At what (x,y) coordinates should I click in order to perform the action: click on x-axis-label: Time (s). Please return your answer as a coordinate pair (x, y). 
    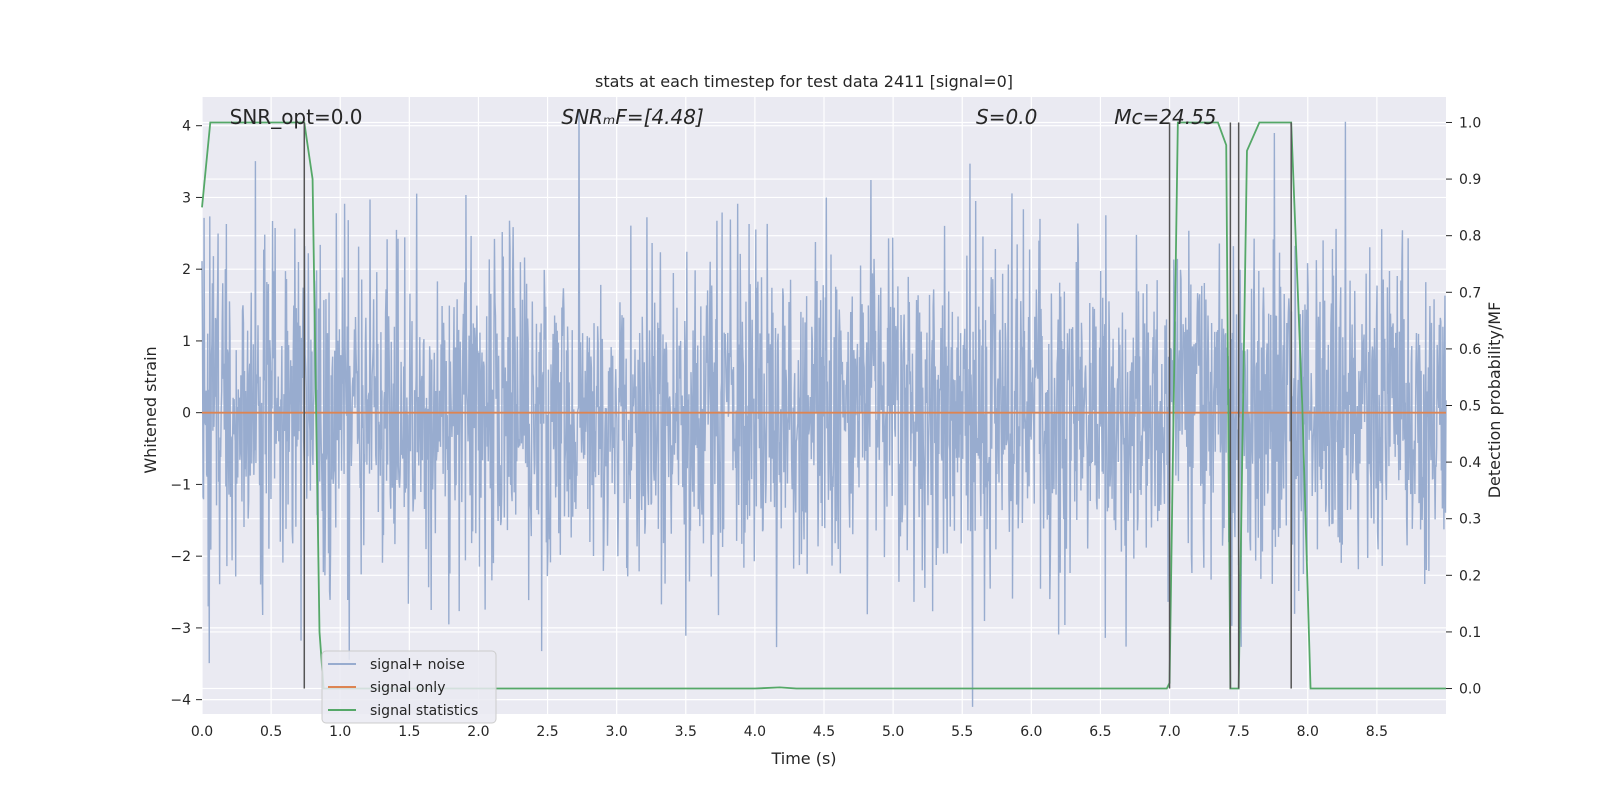
    Looking at the image, I should click on (803, 758).